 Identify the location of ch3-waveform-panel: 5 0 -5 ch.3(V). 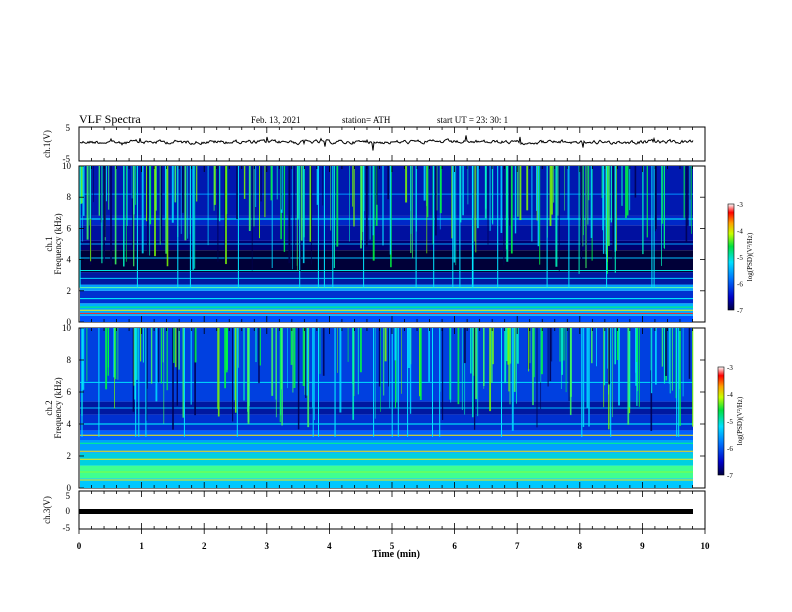
(374, 511).